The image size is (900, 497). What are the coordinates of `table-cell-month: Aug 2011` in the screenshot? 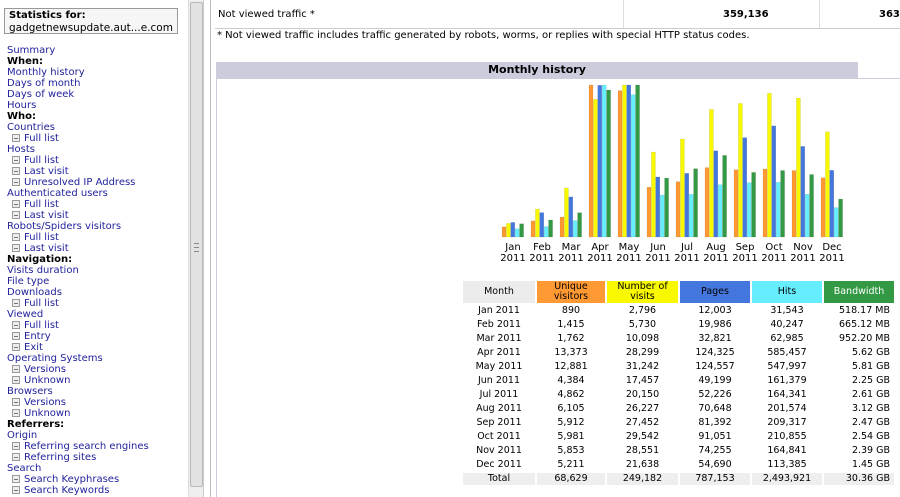 It's located at (499, 408).